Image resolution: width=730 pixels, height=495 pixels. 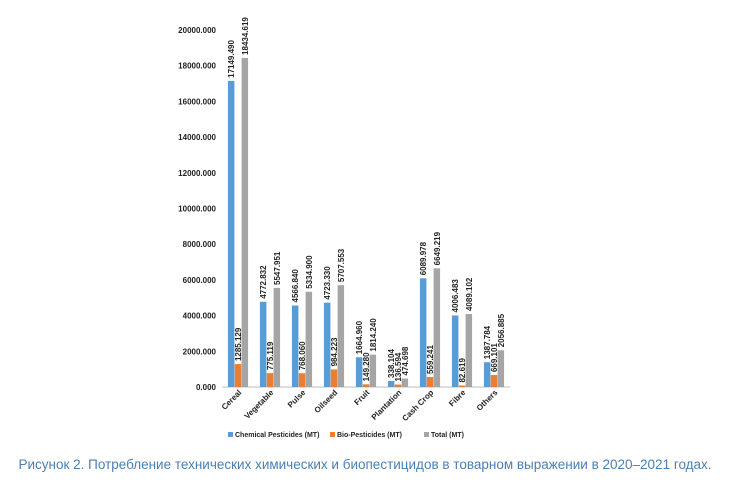 I want to click on data-label: 18434.619, so click(x=245, y=36).